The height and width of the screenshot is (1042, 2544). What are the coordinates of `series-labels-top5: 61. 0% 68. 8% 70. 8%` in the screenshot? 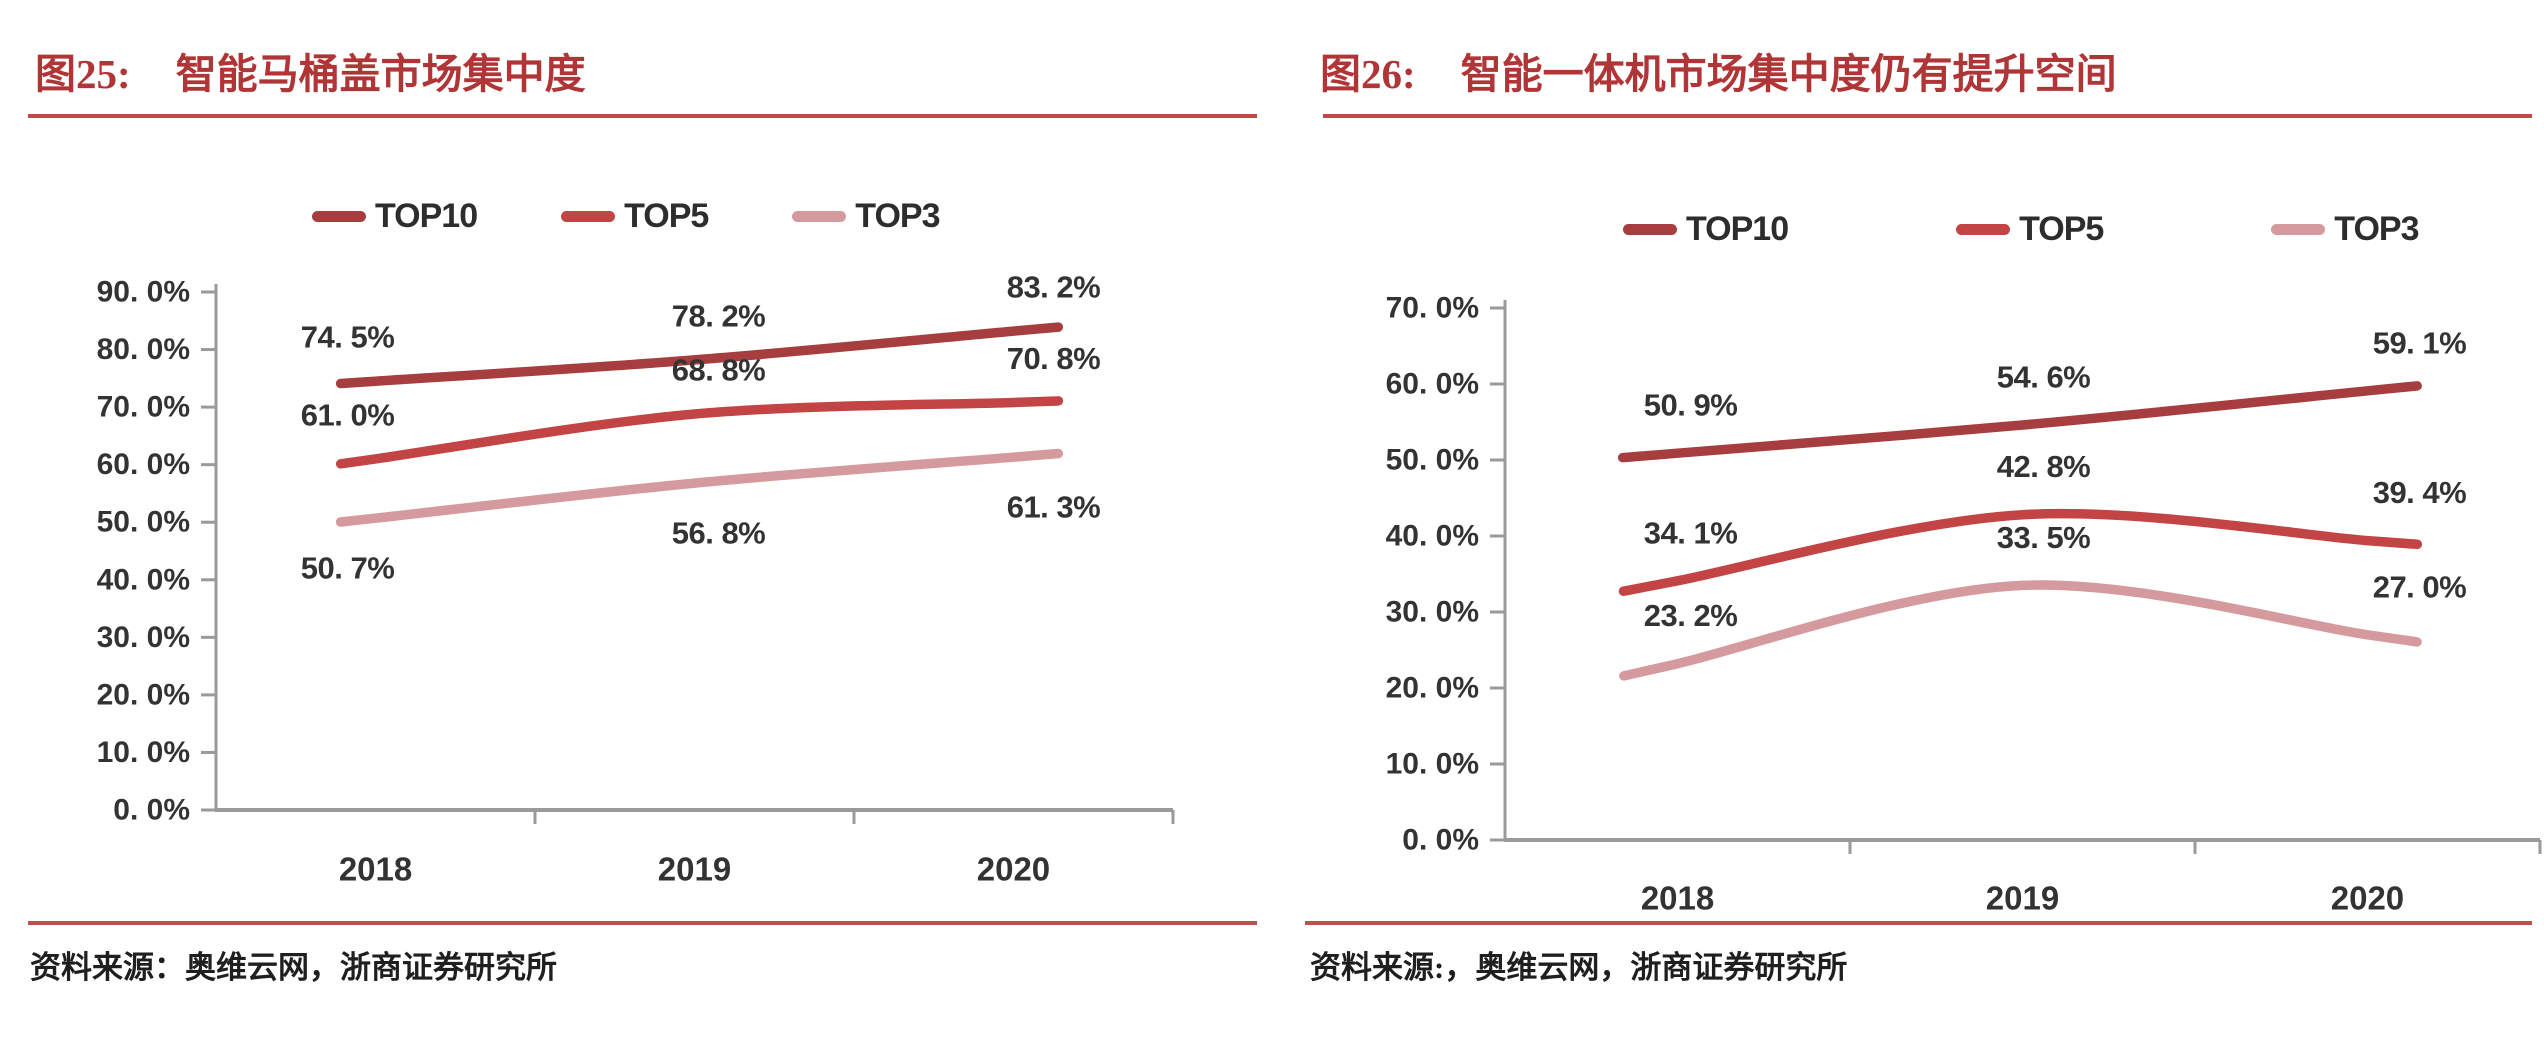 It's located at (701, 386).